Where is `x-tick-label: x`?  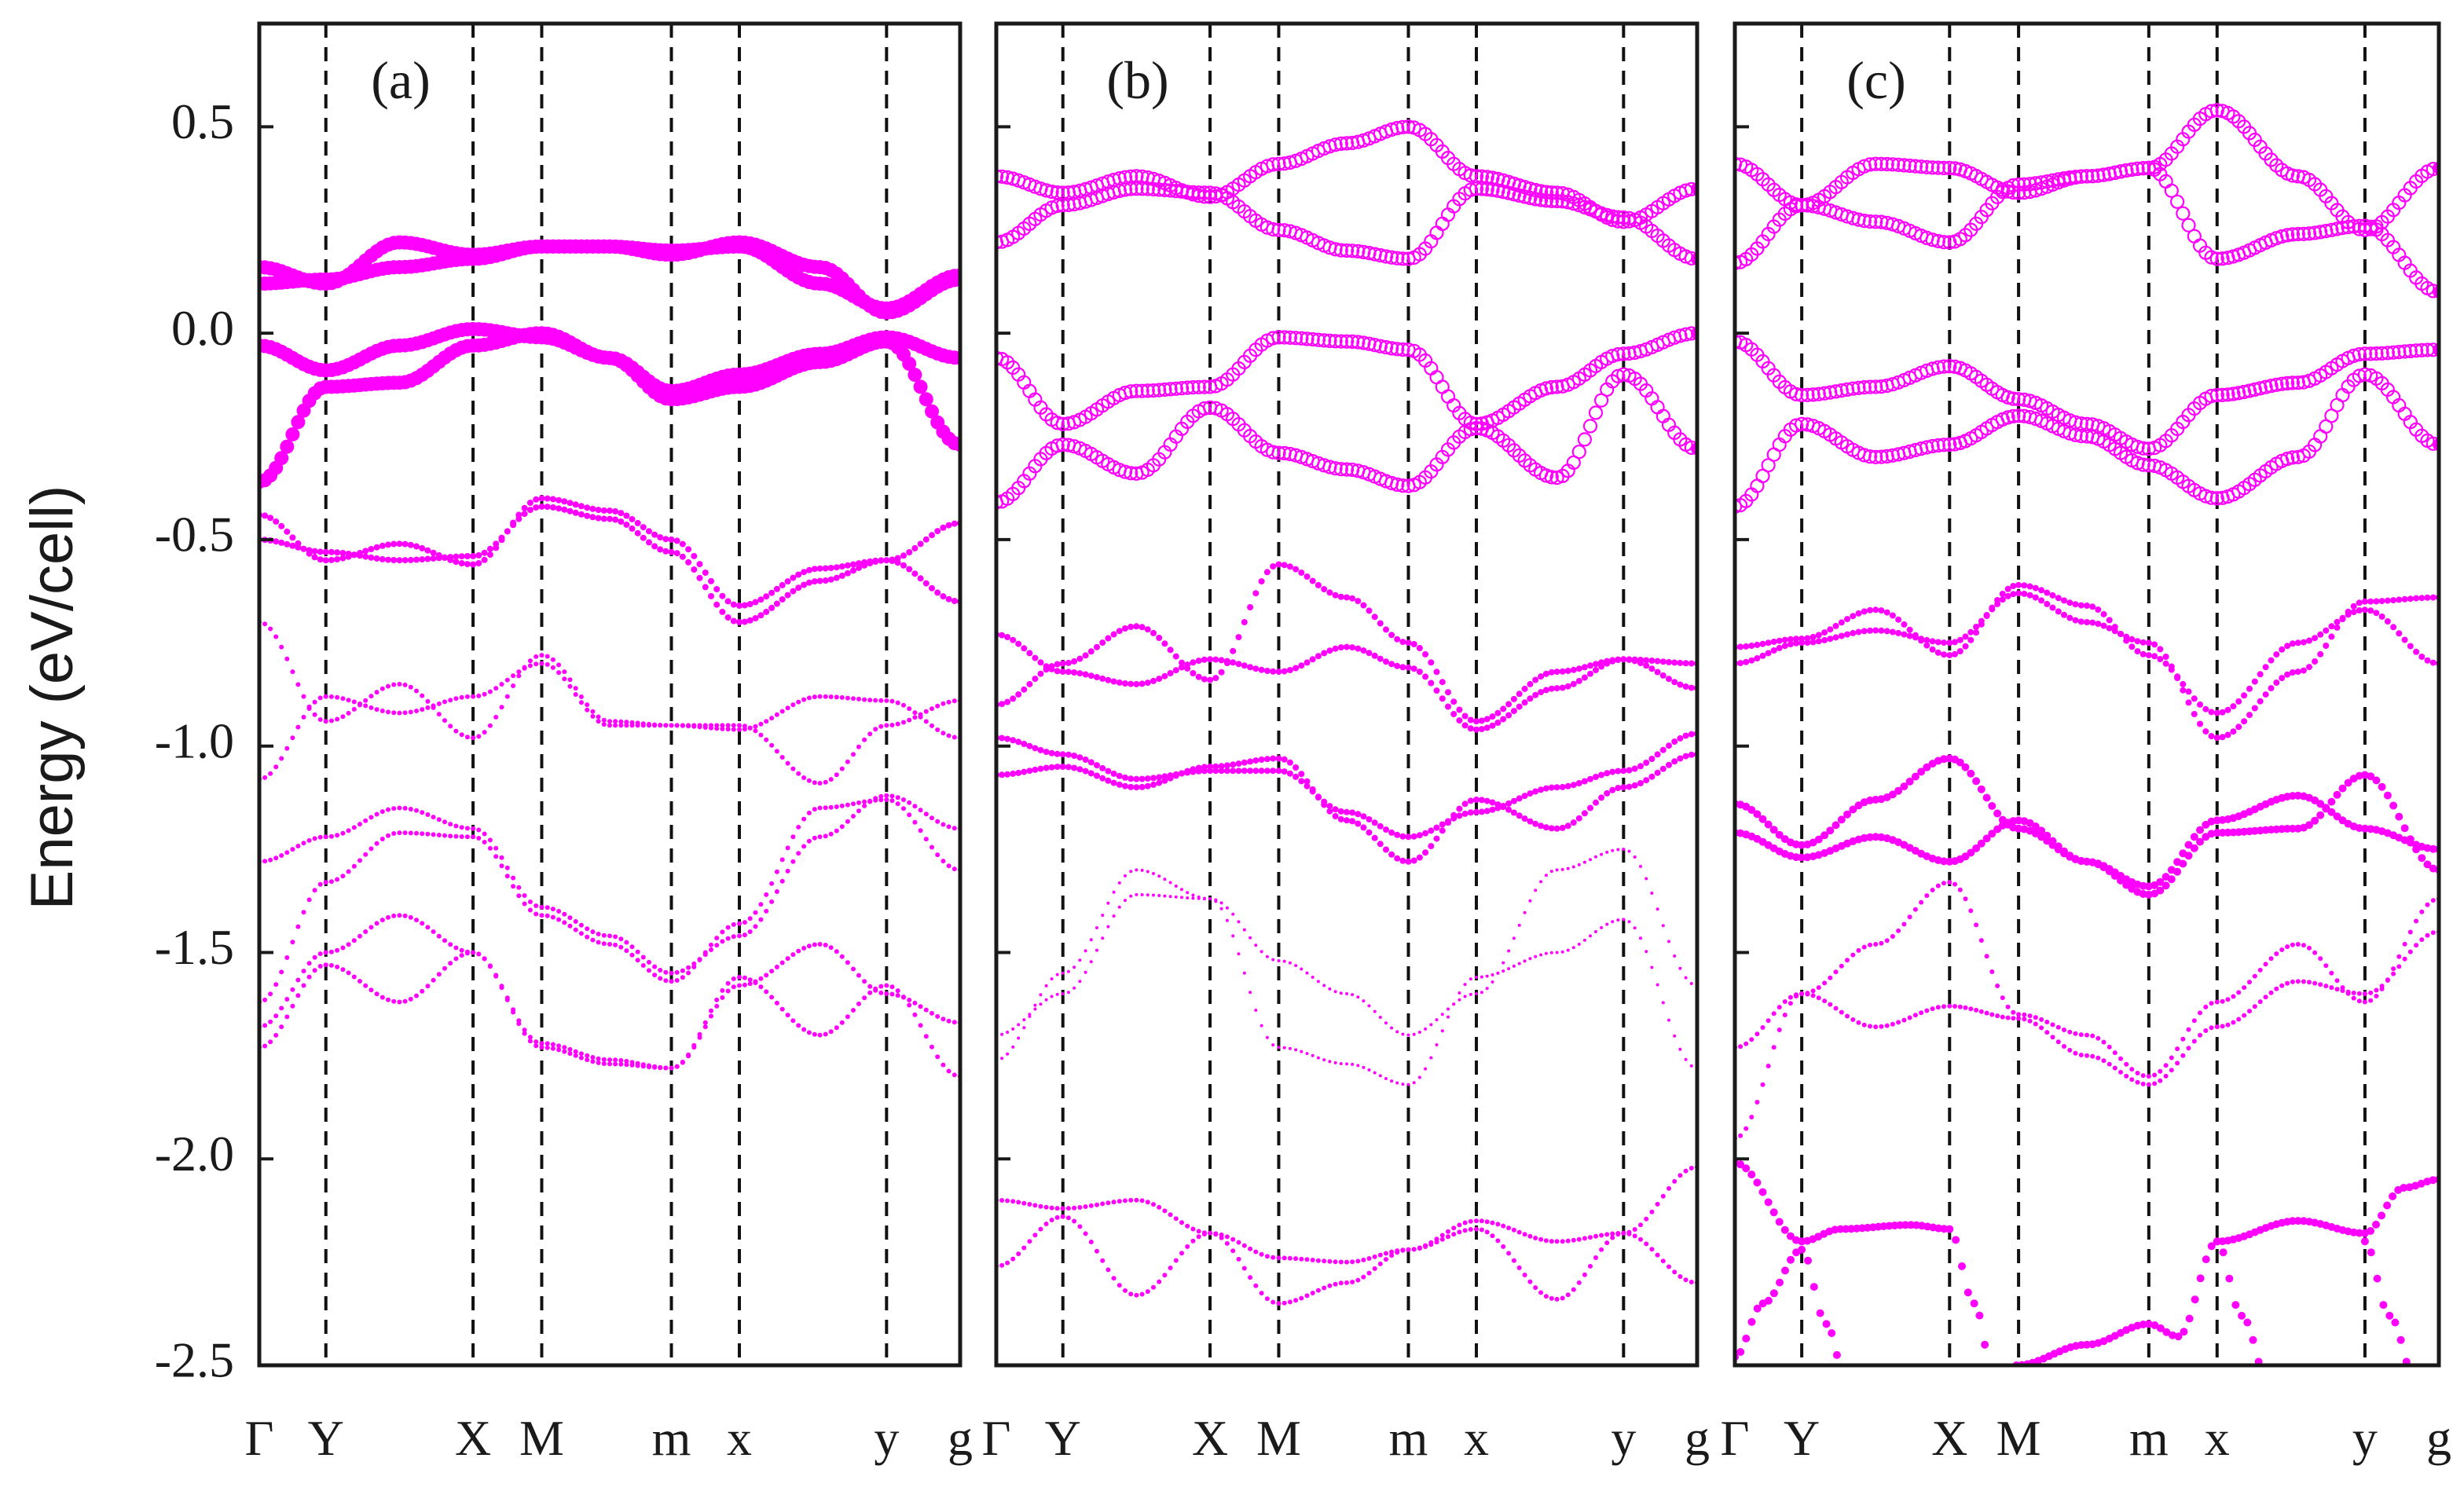
x-tick-label: x is located at coordinates (2217, 1438).